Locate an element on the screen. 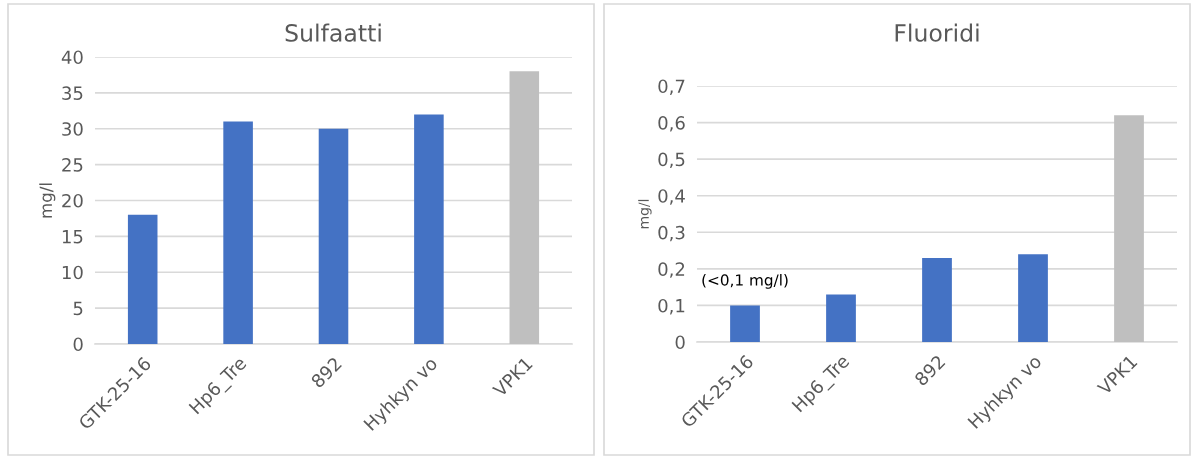 This screenshot has width=1195, height=459. y-tick-label: 0,4 is located at coordinates (671, 197).